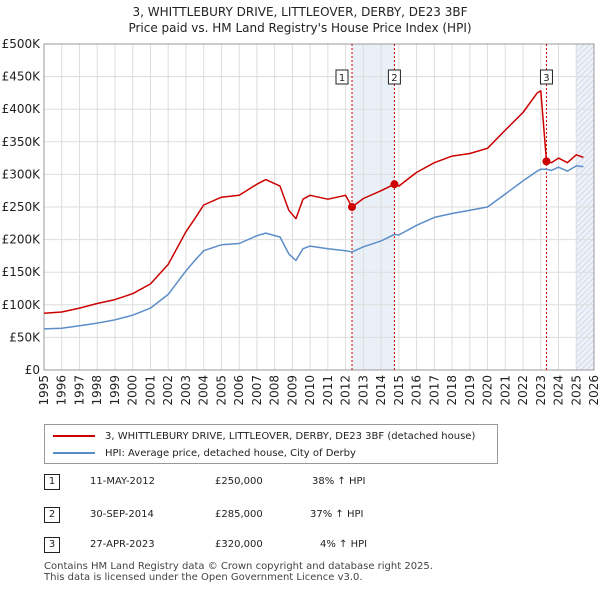  What do you see at coordinates (576, 390) in the screenshot?
I see `x-tick-label: 2025` at bounding box center [576, 390].